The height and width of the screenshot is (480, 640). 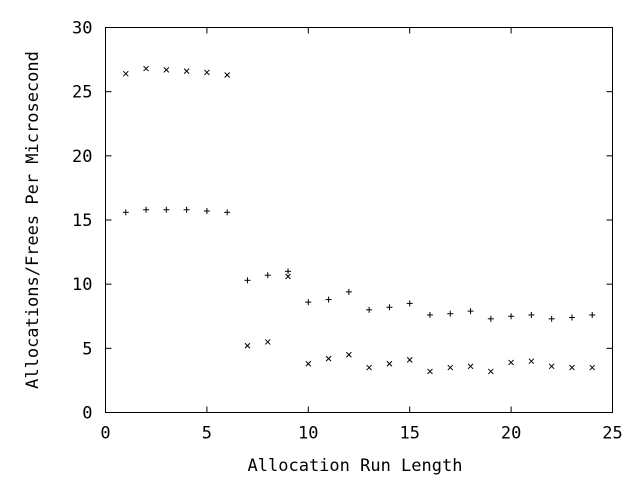 What do you see at coordinates (612, 434) in the screenshot?
I see `x-tick-label: 25` at bounding box center [612, 434].